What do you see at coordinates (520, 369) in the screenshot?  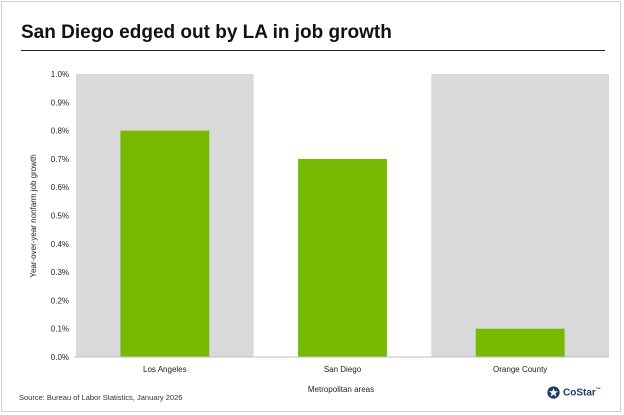 I see `x-tick-label: Orange County` at bounding box center [520, 369].